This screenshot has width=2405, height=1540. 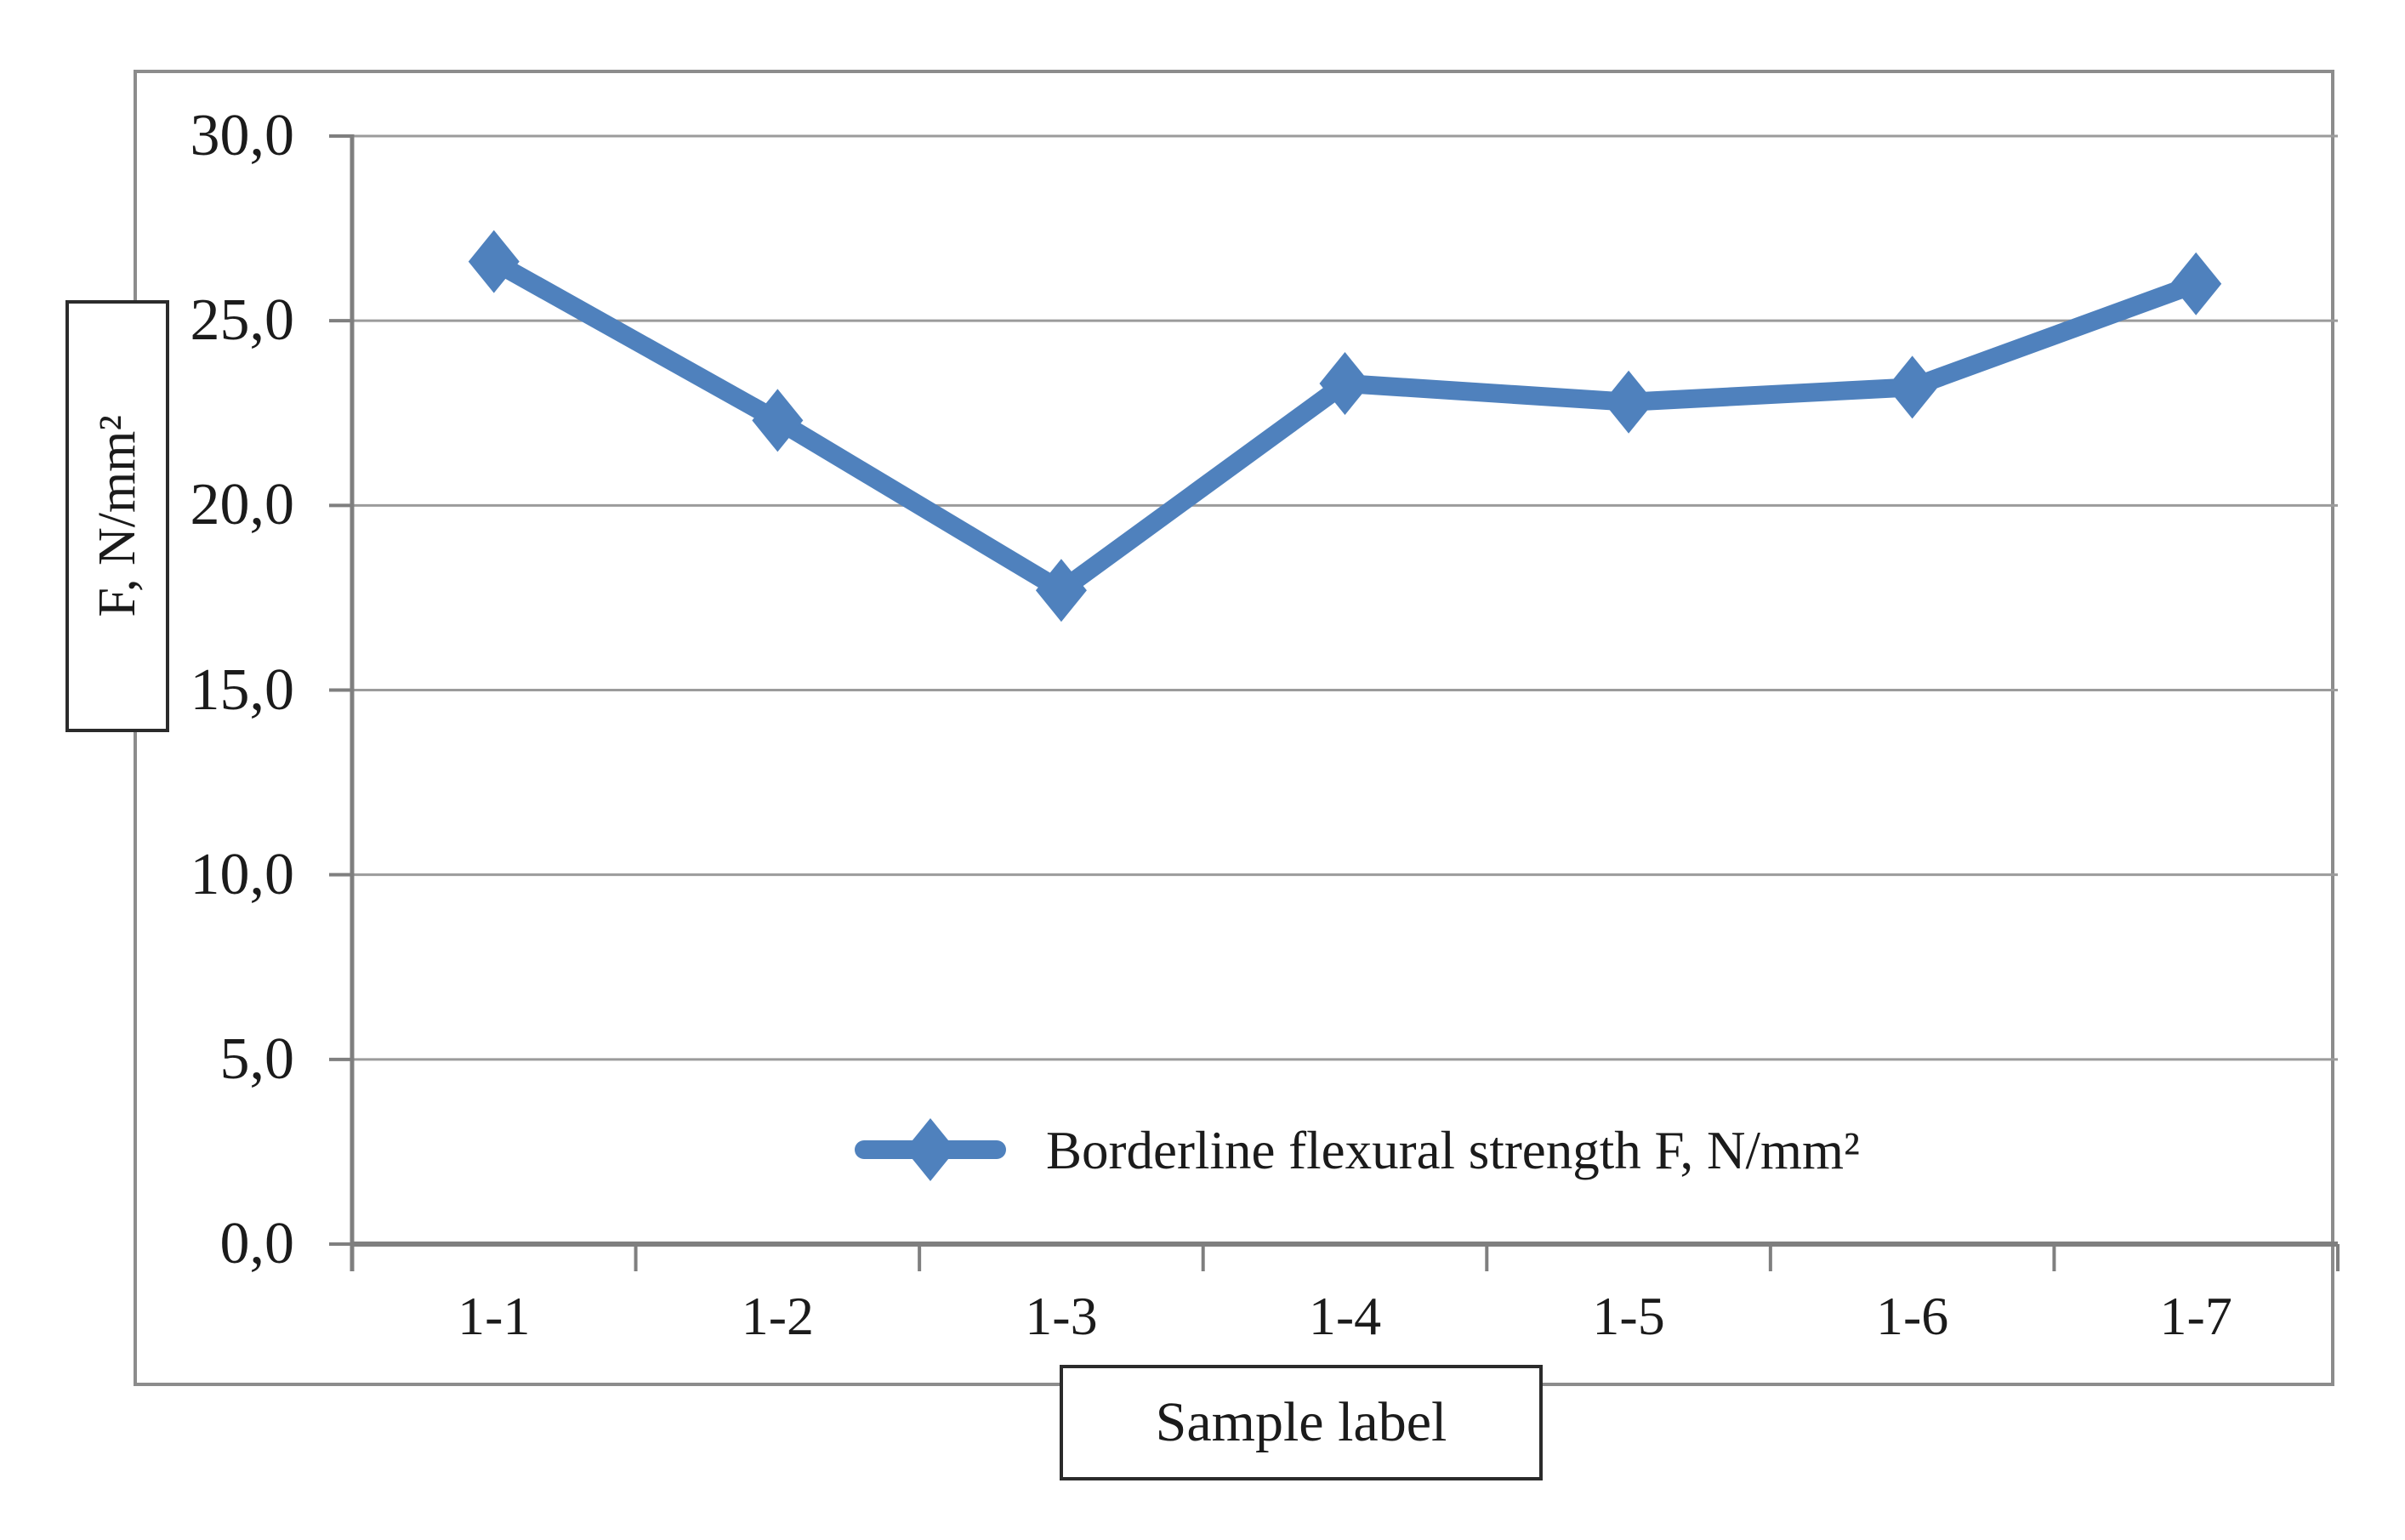 I want to click on y-axis-title: F, N/mm², so click(x=117, y=516).